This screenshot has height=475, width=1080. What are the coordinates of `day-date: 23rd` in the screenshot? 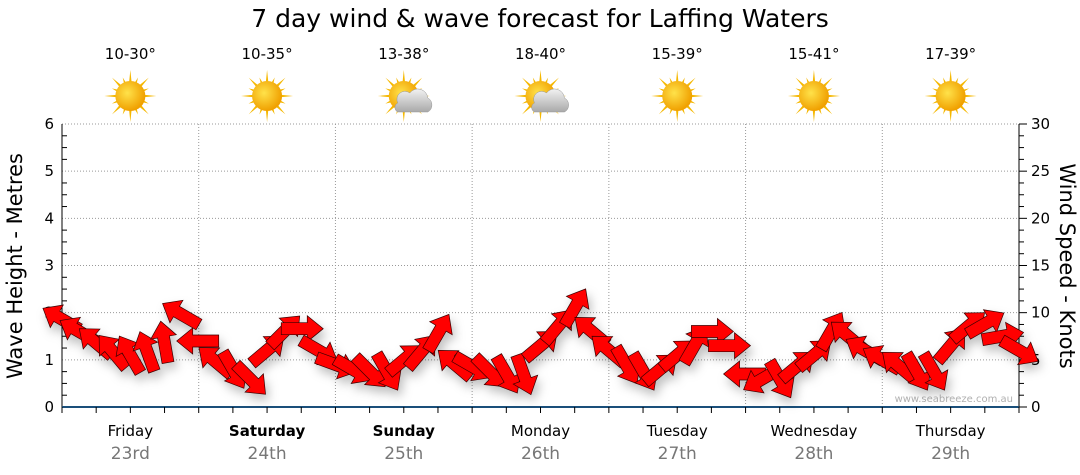 It's located at (130, 454).